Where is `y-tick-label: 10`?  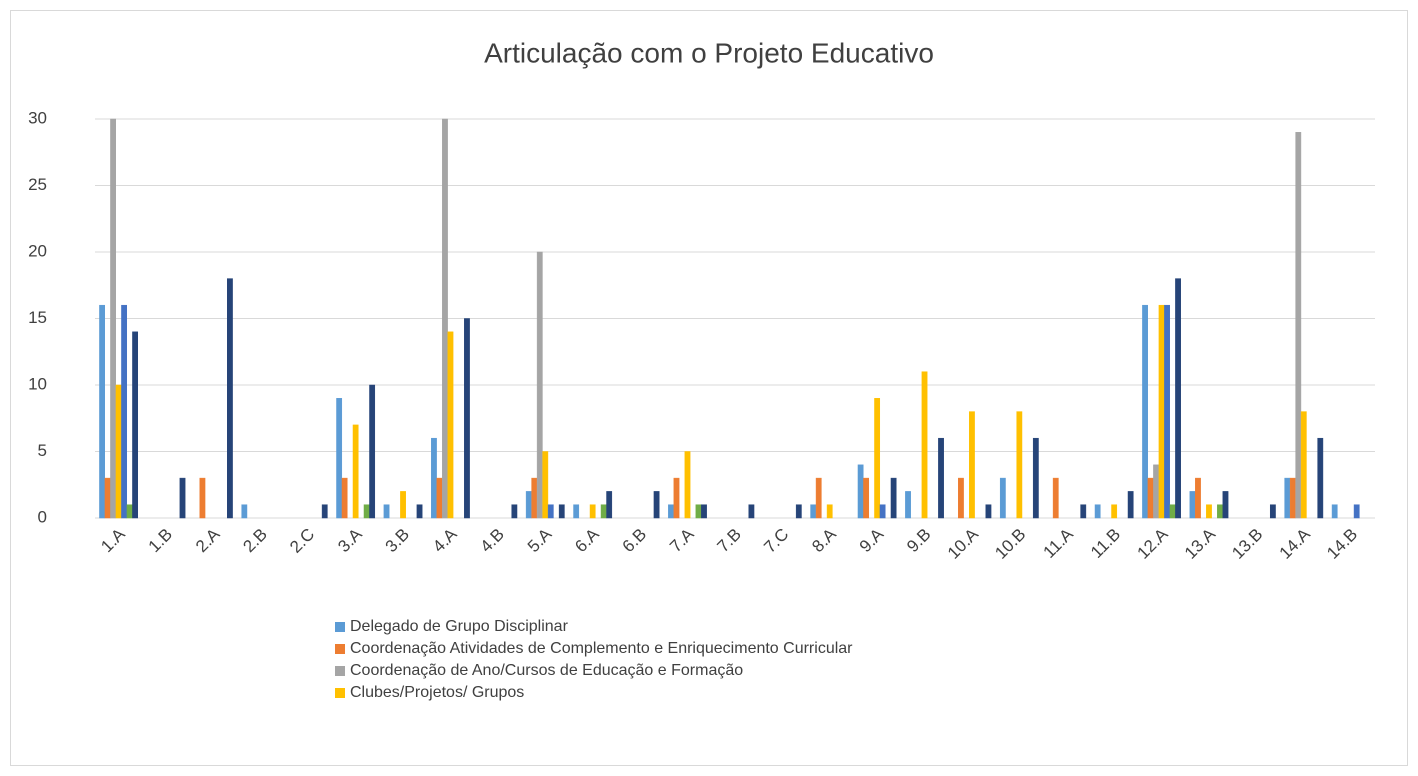
y-tick-label: 10 is located at coordinates (37, 383).